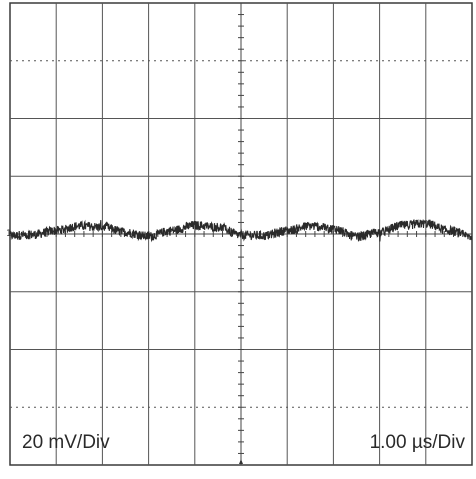  Describe the element at coordinates (9, 234) in the screenshot. I see `channel-marker: 1` at that location.